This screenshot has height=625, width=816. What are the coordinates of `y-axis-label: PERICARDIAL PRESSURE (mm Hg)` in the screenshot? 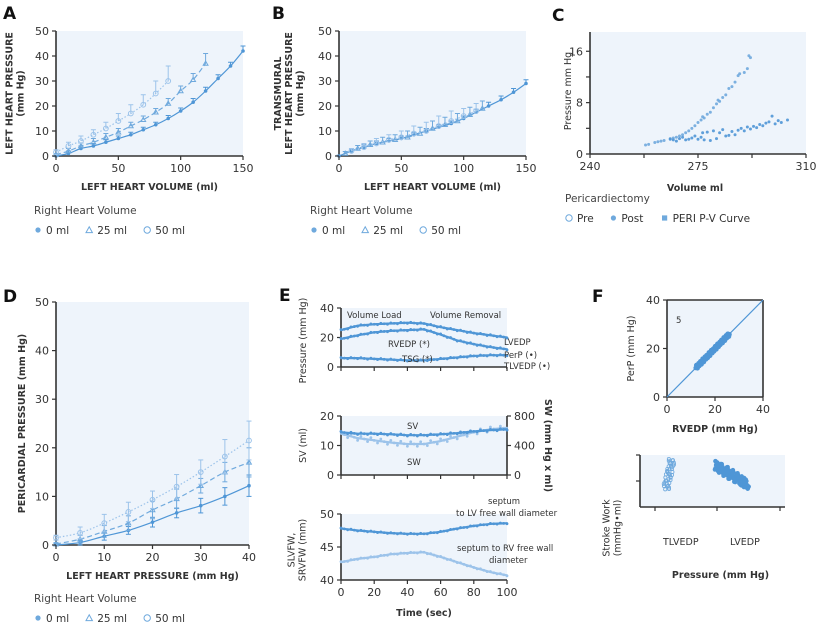 It's located at (22, 423).